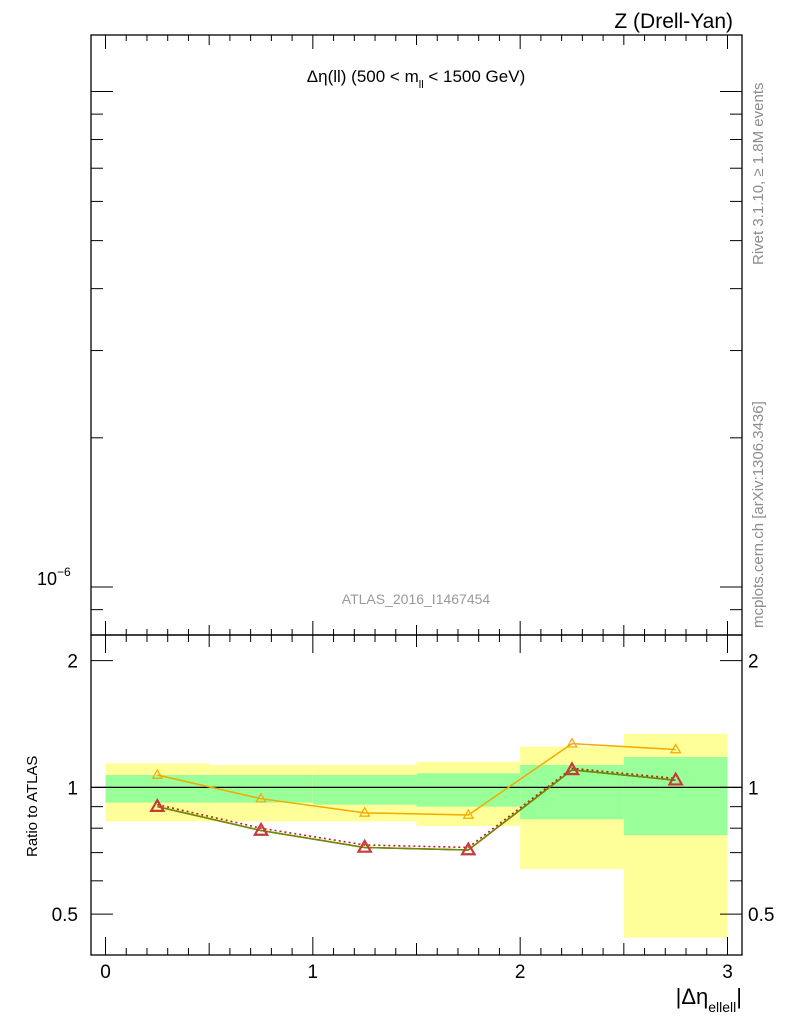 This screenshot has width=786, height=1024. What do you see at coordinates (47, 579) in the screenshot?
I see `main-y-tick-base: 10` at bounding box center [47, 579].